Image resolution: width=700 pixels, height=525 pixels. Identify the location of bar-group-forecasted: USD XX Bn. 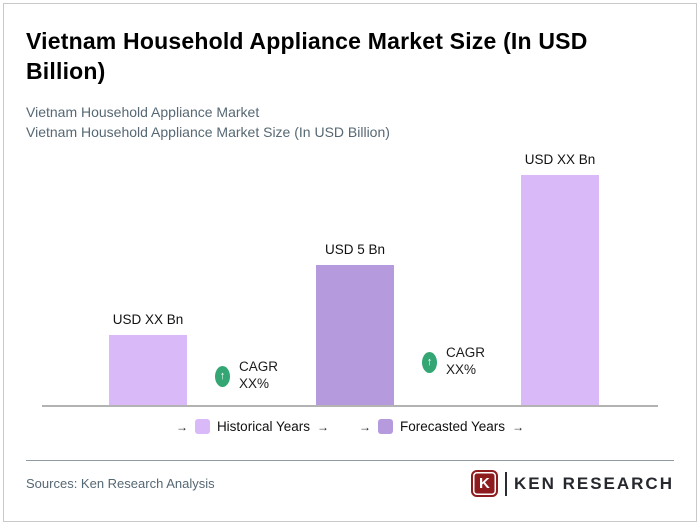
(560, 279).